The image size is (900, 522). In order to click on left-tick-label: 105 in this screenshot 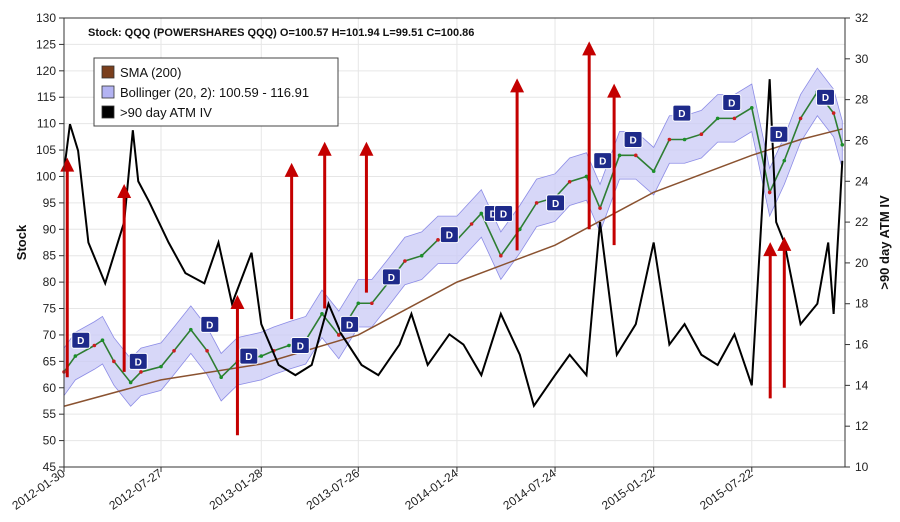, I will do `click(46, 150)`.